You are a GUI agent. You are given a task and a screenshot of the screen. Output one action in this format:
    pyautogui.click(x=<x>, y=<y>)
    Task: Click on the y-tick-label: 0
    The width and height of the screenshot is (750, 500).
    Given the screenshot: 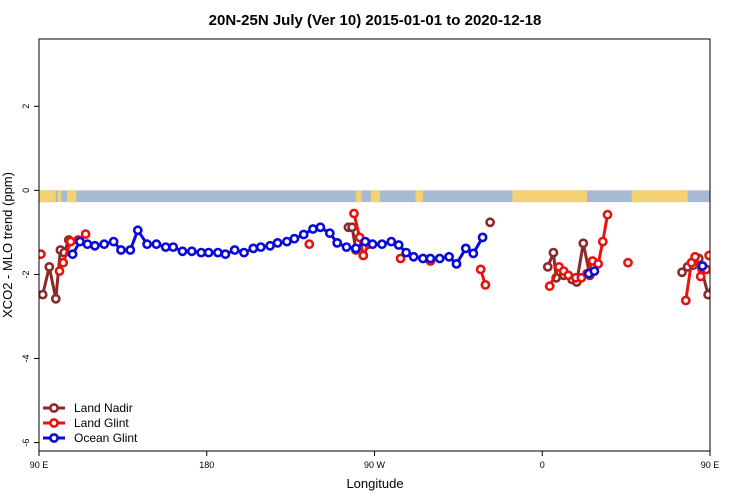 What is the action you would take?
    pyautogui.click(x=26, y=190)
    